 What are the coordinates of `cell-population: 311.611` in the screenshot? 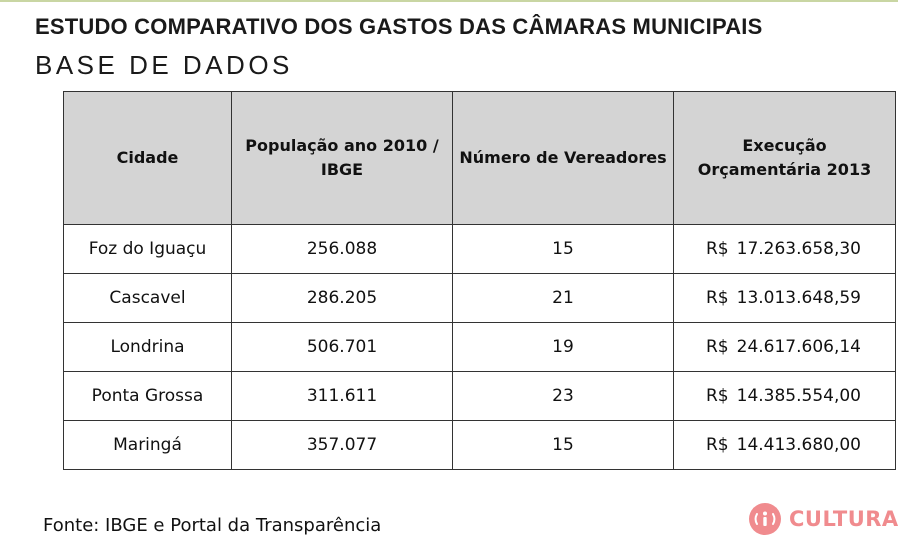 It's located at (342, 396).